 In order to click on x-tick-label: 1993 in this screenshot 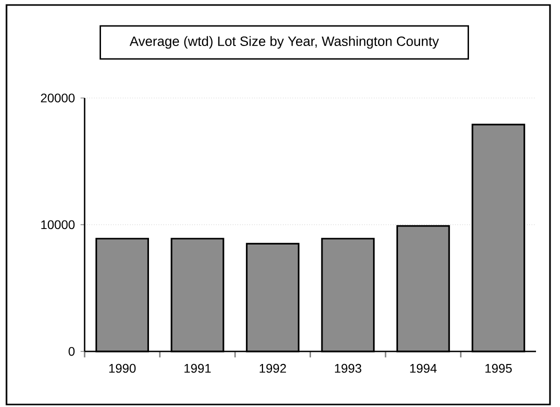, I will do `click(348, 368)`.